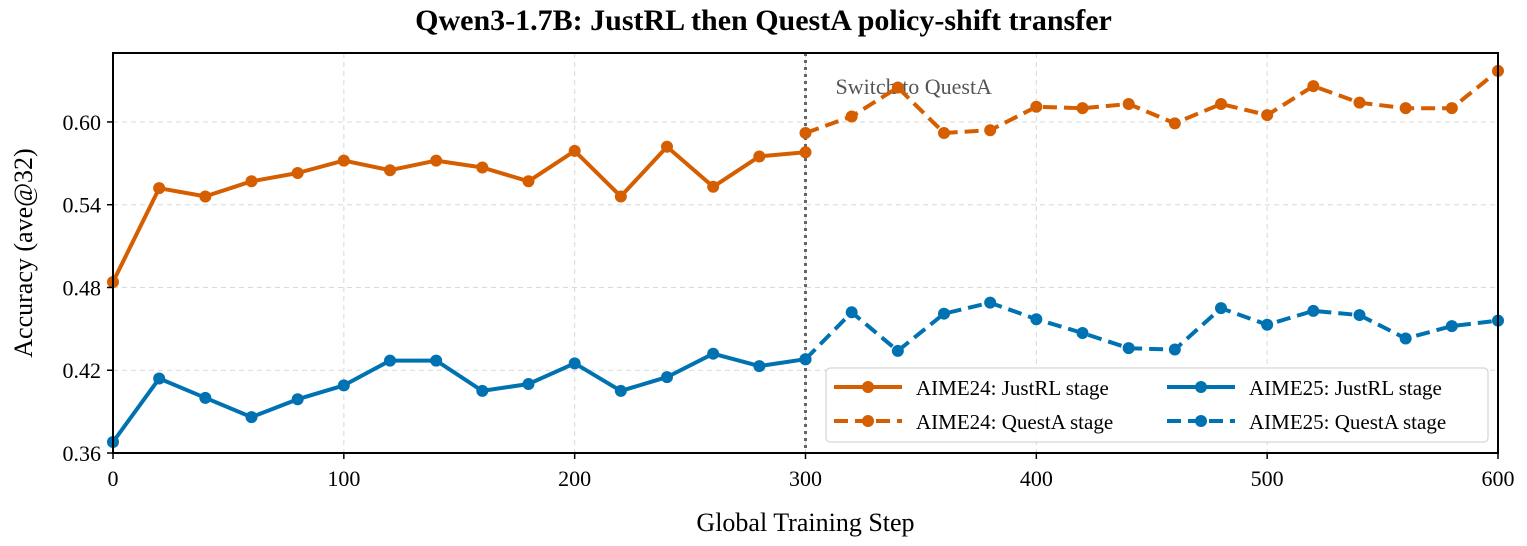 The image size is (1527, 546). I want to click on y-tick-label: 0.36, so click(82, 453).